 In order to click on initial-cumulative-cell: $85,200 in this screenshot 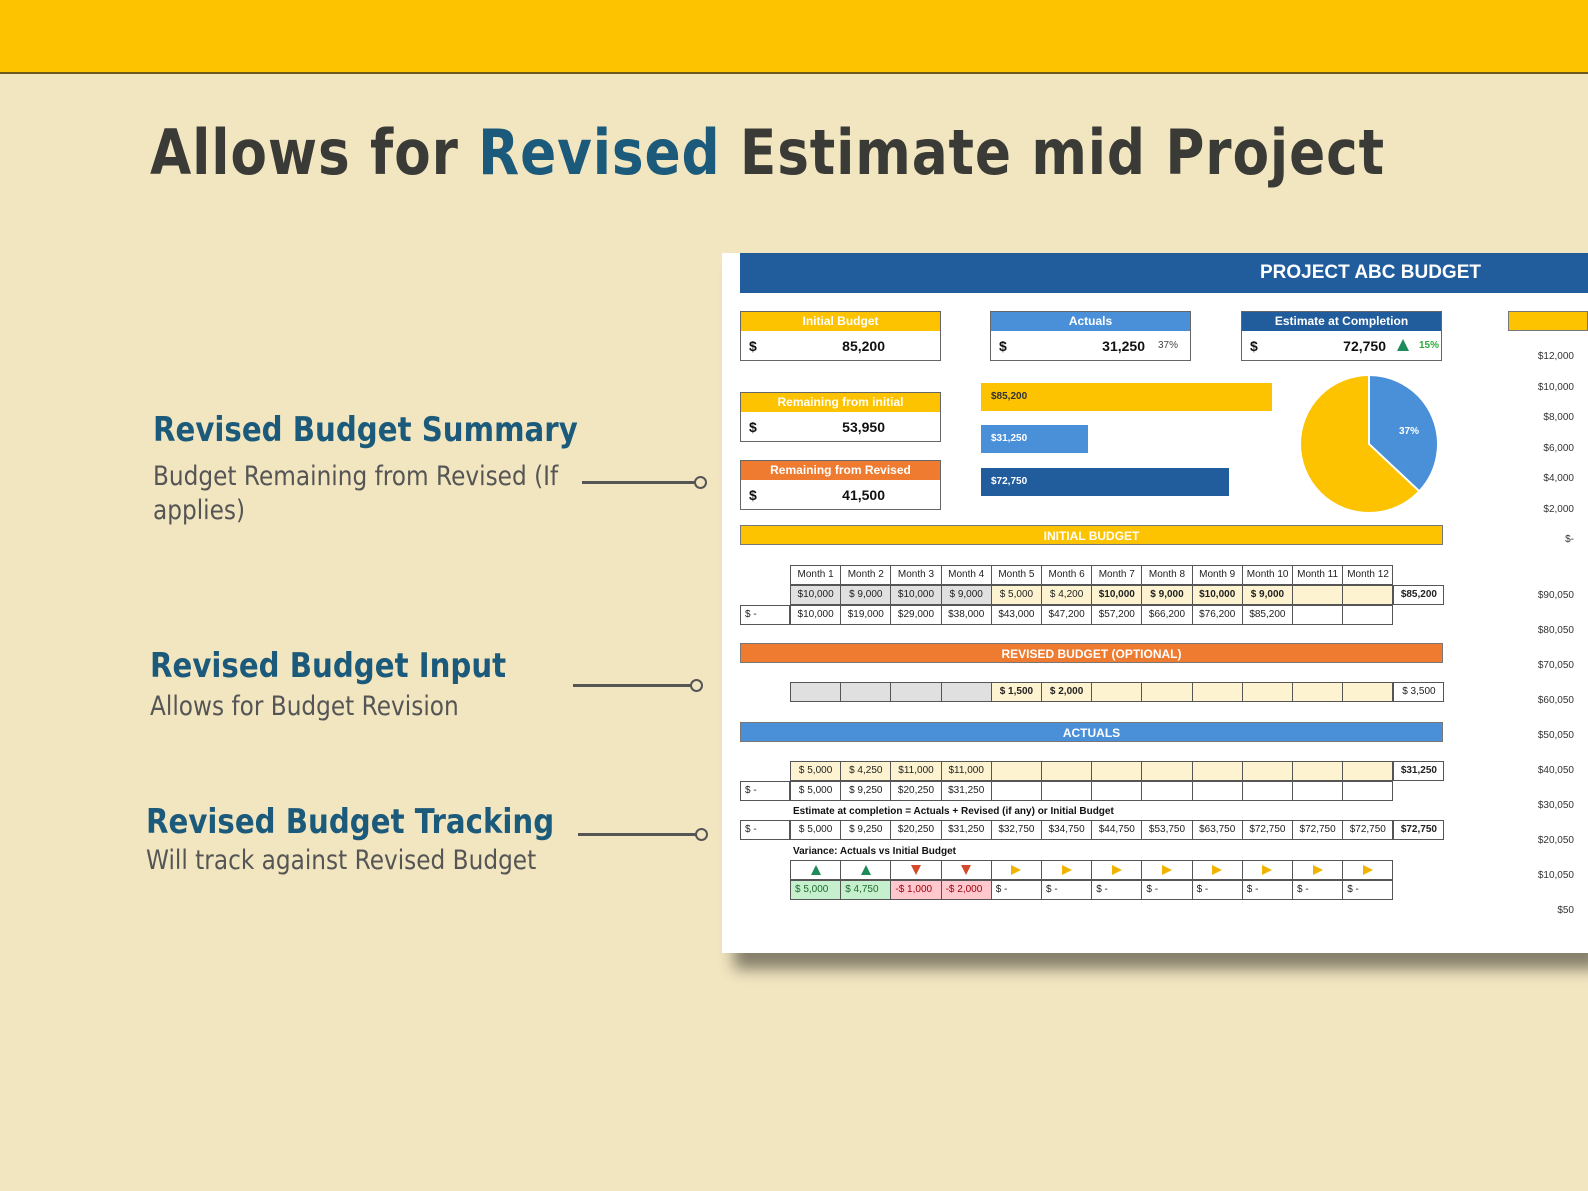, I will do `click(1267, 615)`.